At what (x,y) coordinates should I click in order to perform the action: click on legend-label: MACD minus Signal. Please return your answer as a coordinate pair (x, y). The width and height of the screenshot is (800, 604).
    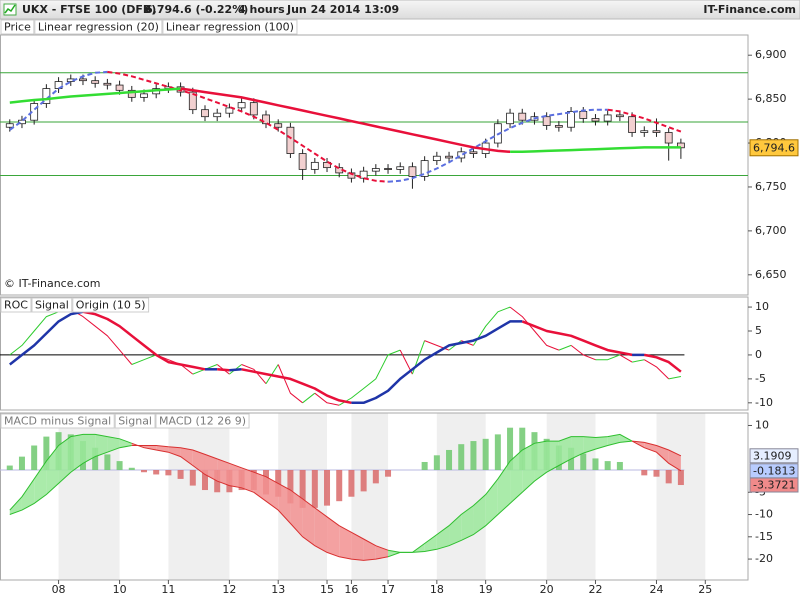
    Looking at the image, I should click on (57, 421).